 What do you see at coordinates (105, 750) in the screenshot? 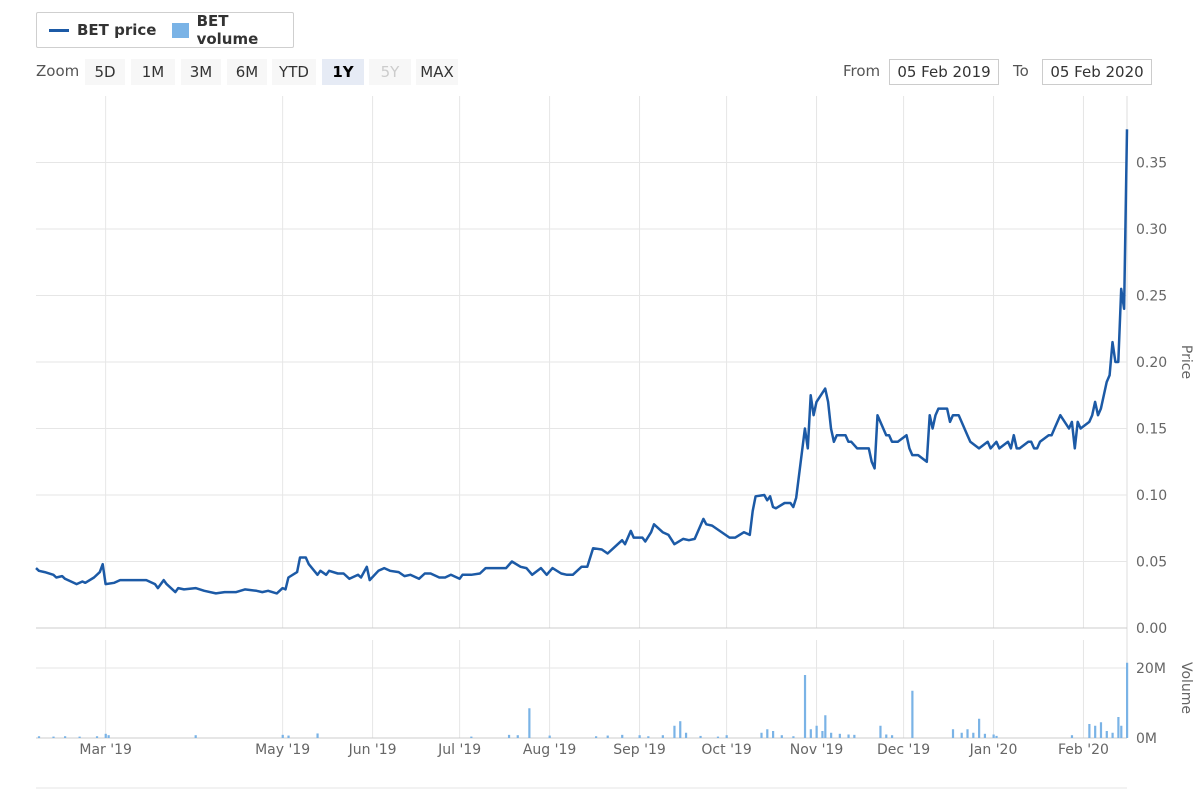
I see `x-tick-label: Mar '19` at bounding box center [105, 750].